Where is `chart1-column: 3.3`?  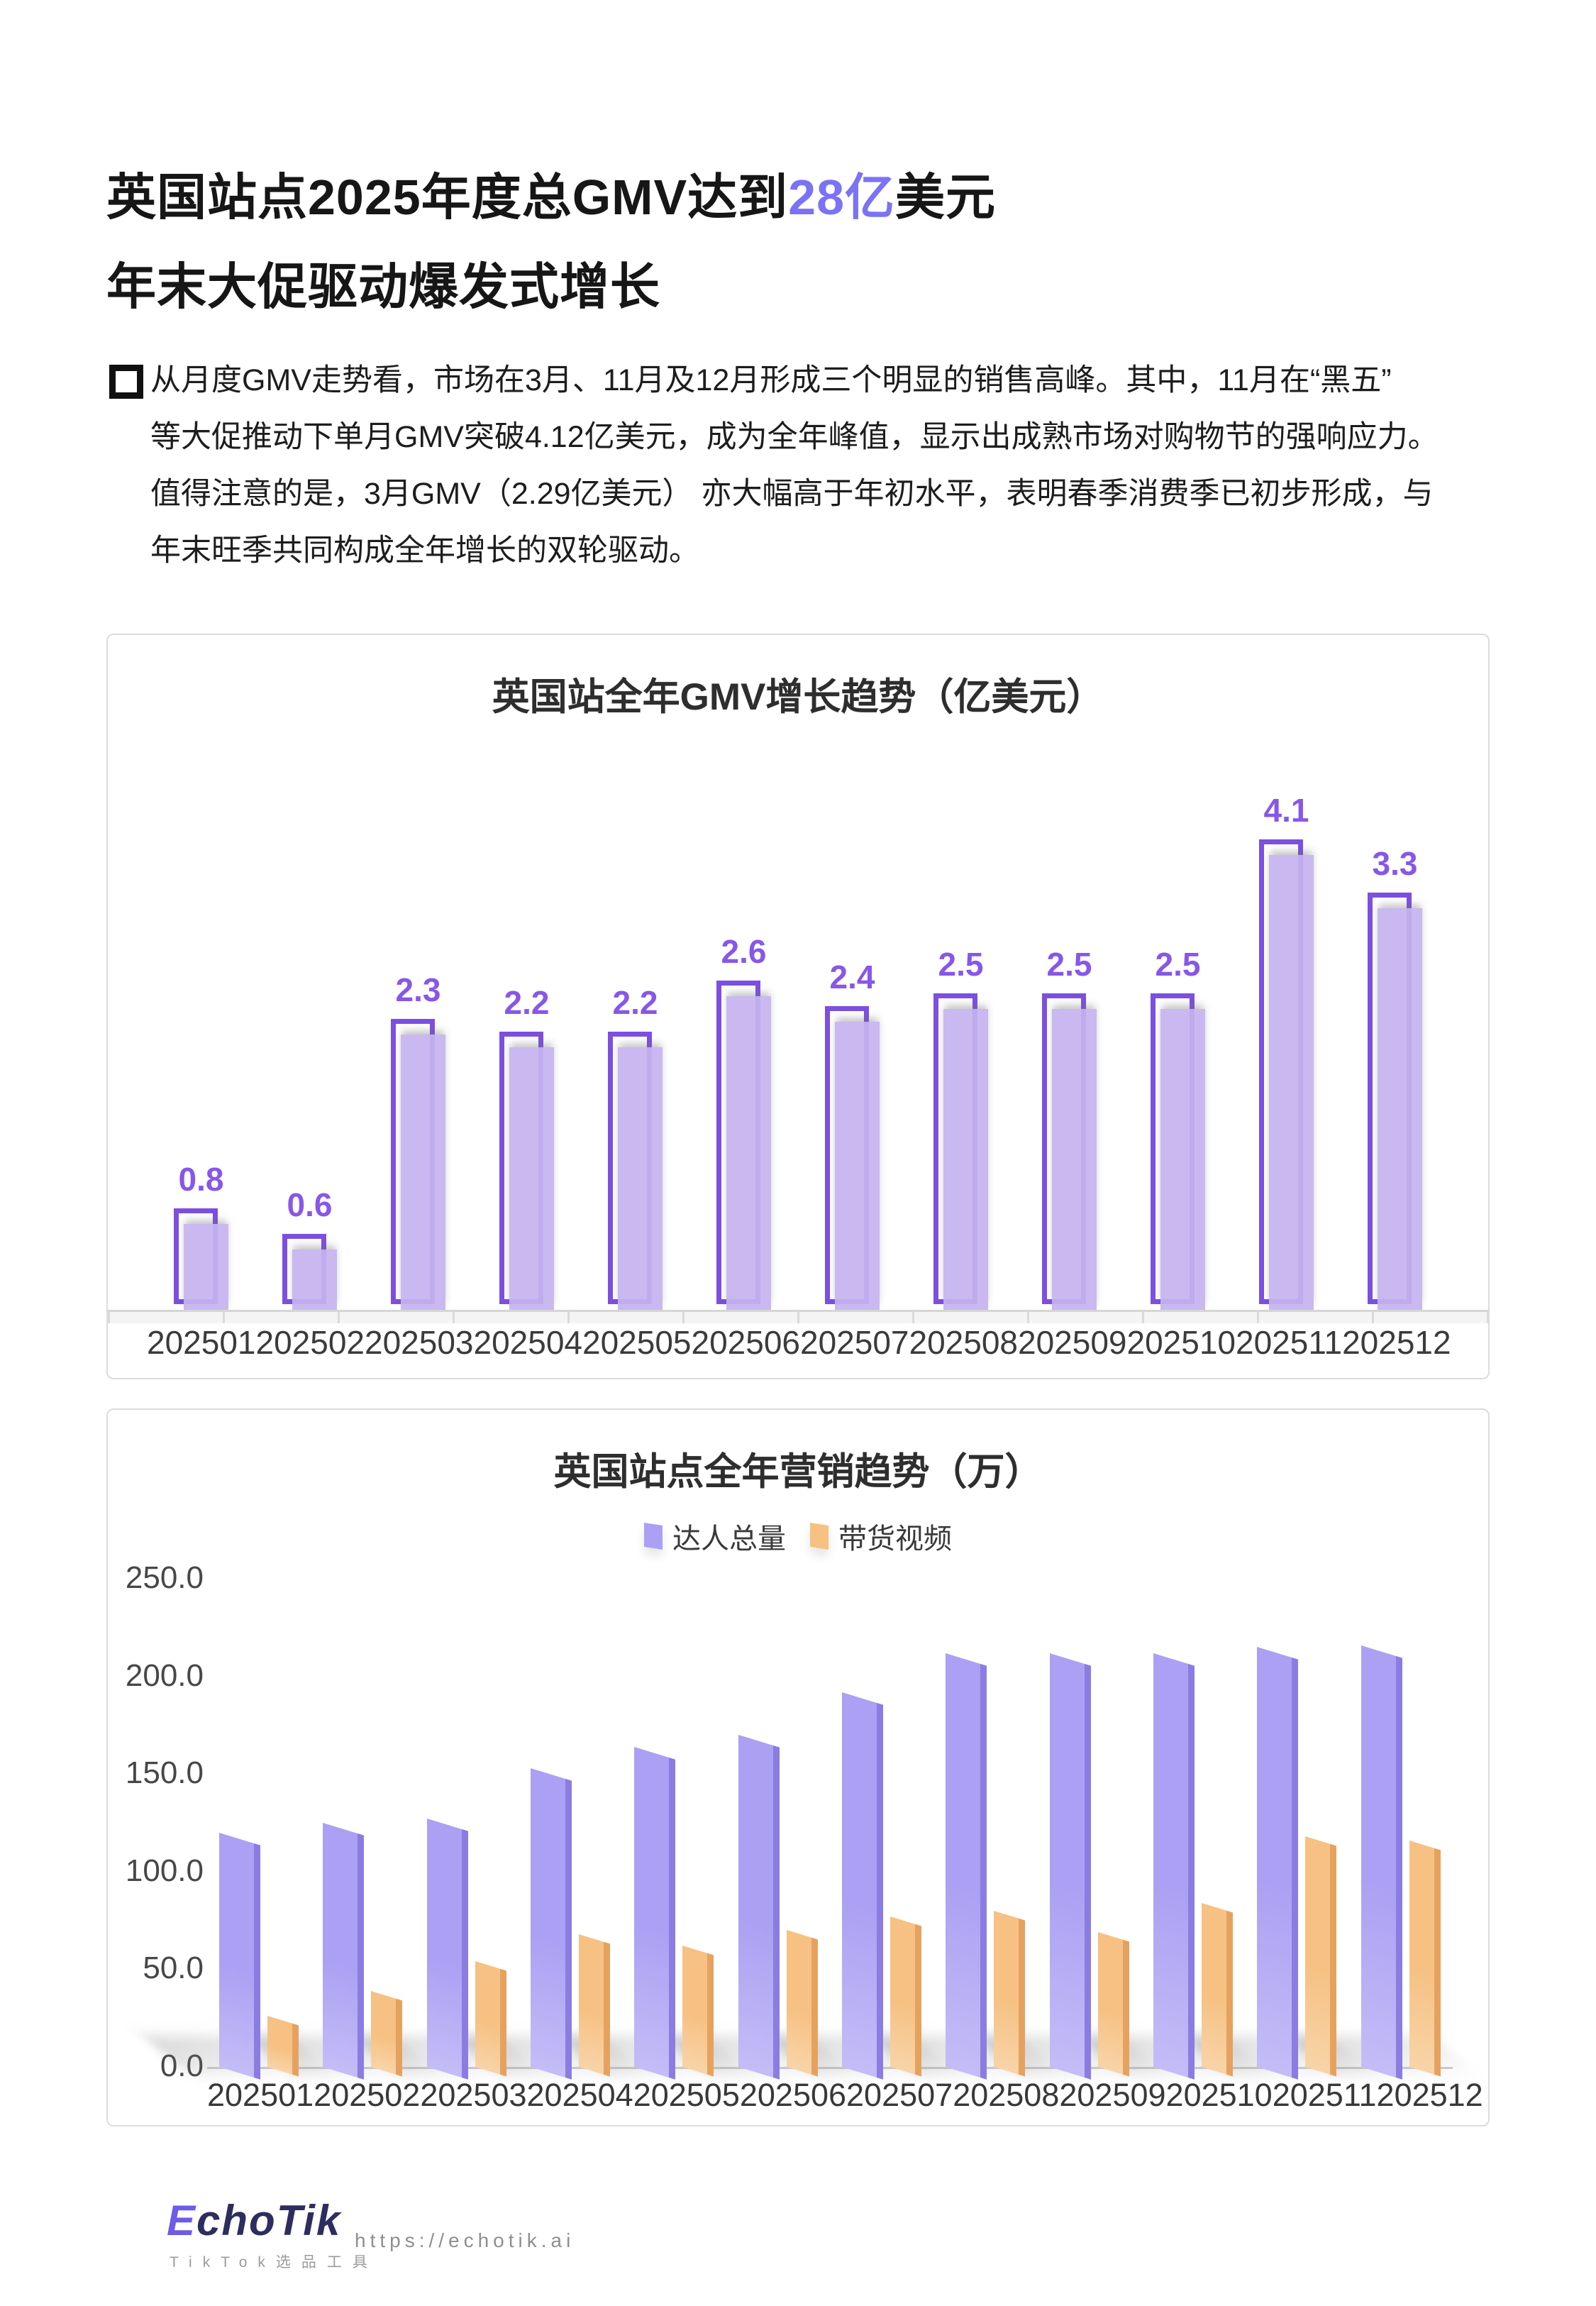 chart1-column: 3.3 is located at coordinates (1395, 1051).